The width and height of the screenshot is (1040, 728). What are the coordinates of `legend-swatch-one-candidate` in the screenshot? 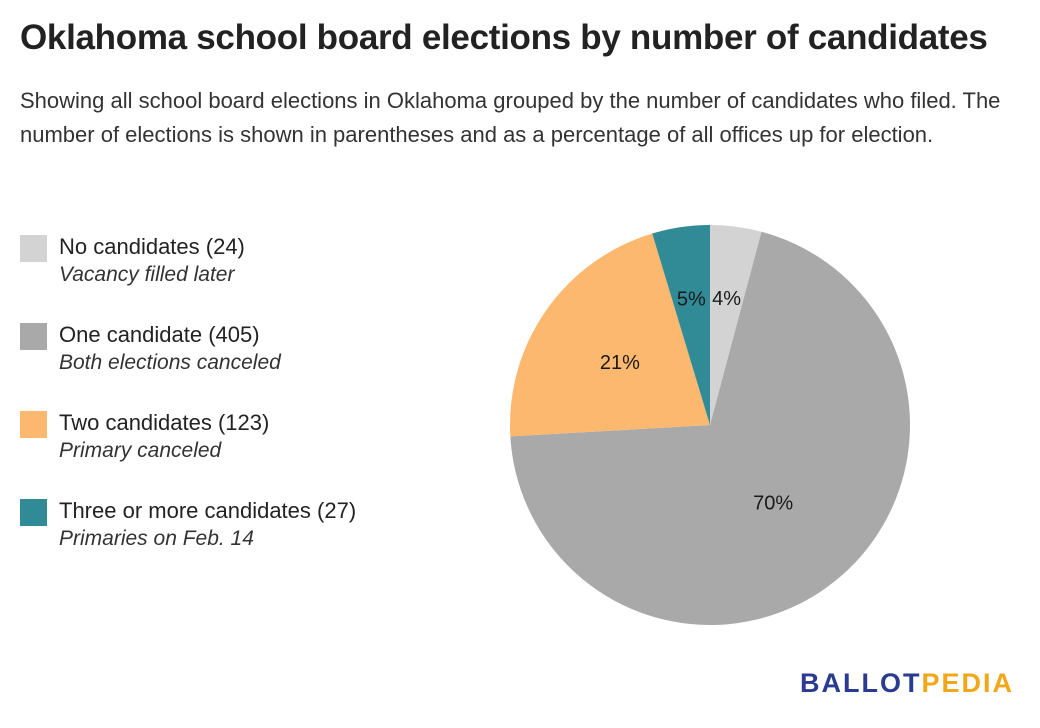 It's located at (33, 336).